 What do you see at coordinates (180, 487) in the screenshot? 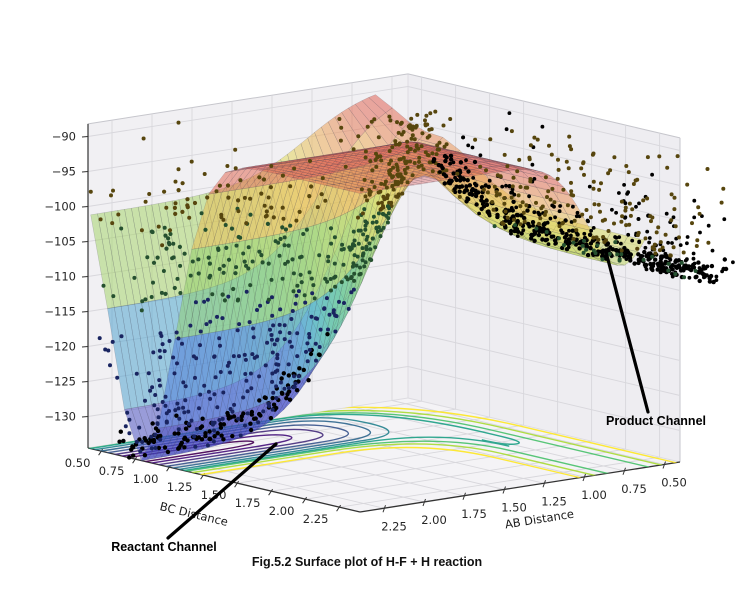
I see `bc-tick-label: 1.25` at bounding box center [180, 487].